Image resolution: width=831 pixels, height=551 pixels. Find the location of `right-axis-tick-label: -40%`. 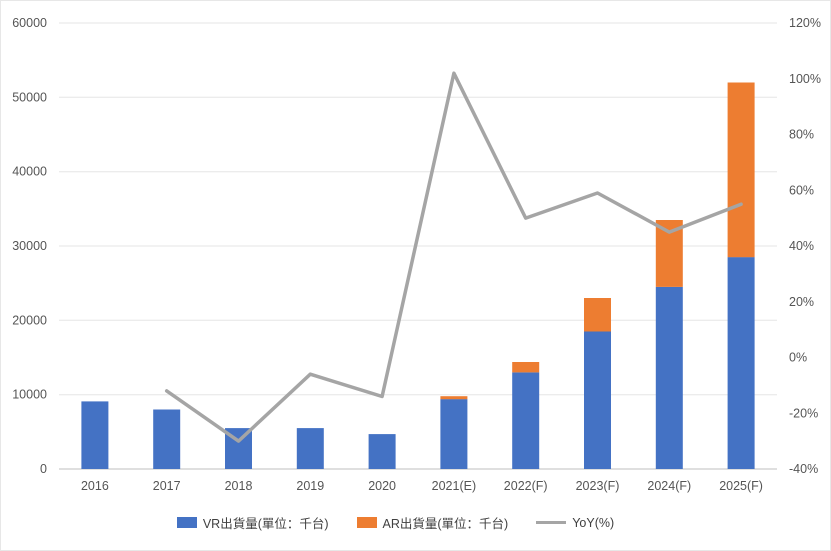

right-axis-tick-label: -40% is located at coordinates (803, 469).